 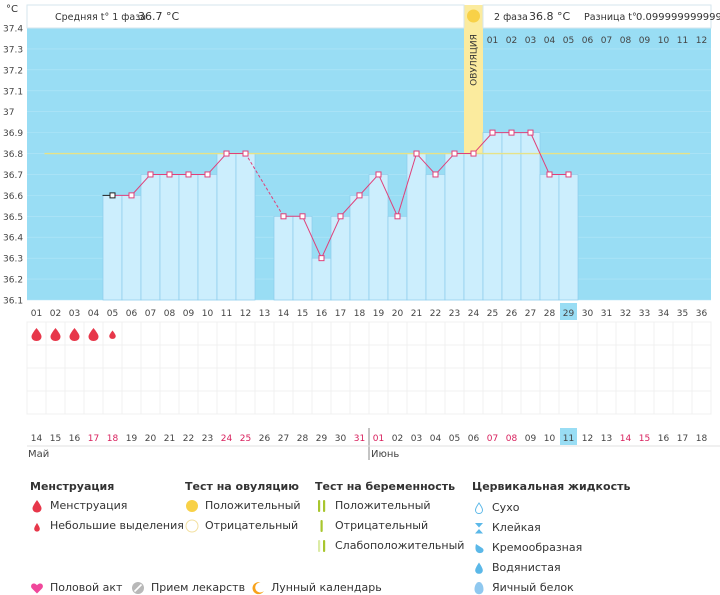 I want to click on date-label: 19, so click(x=132, y=439).